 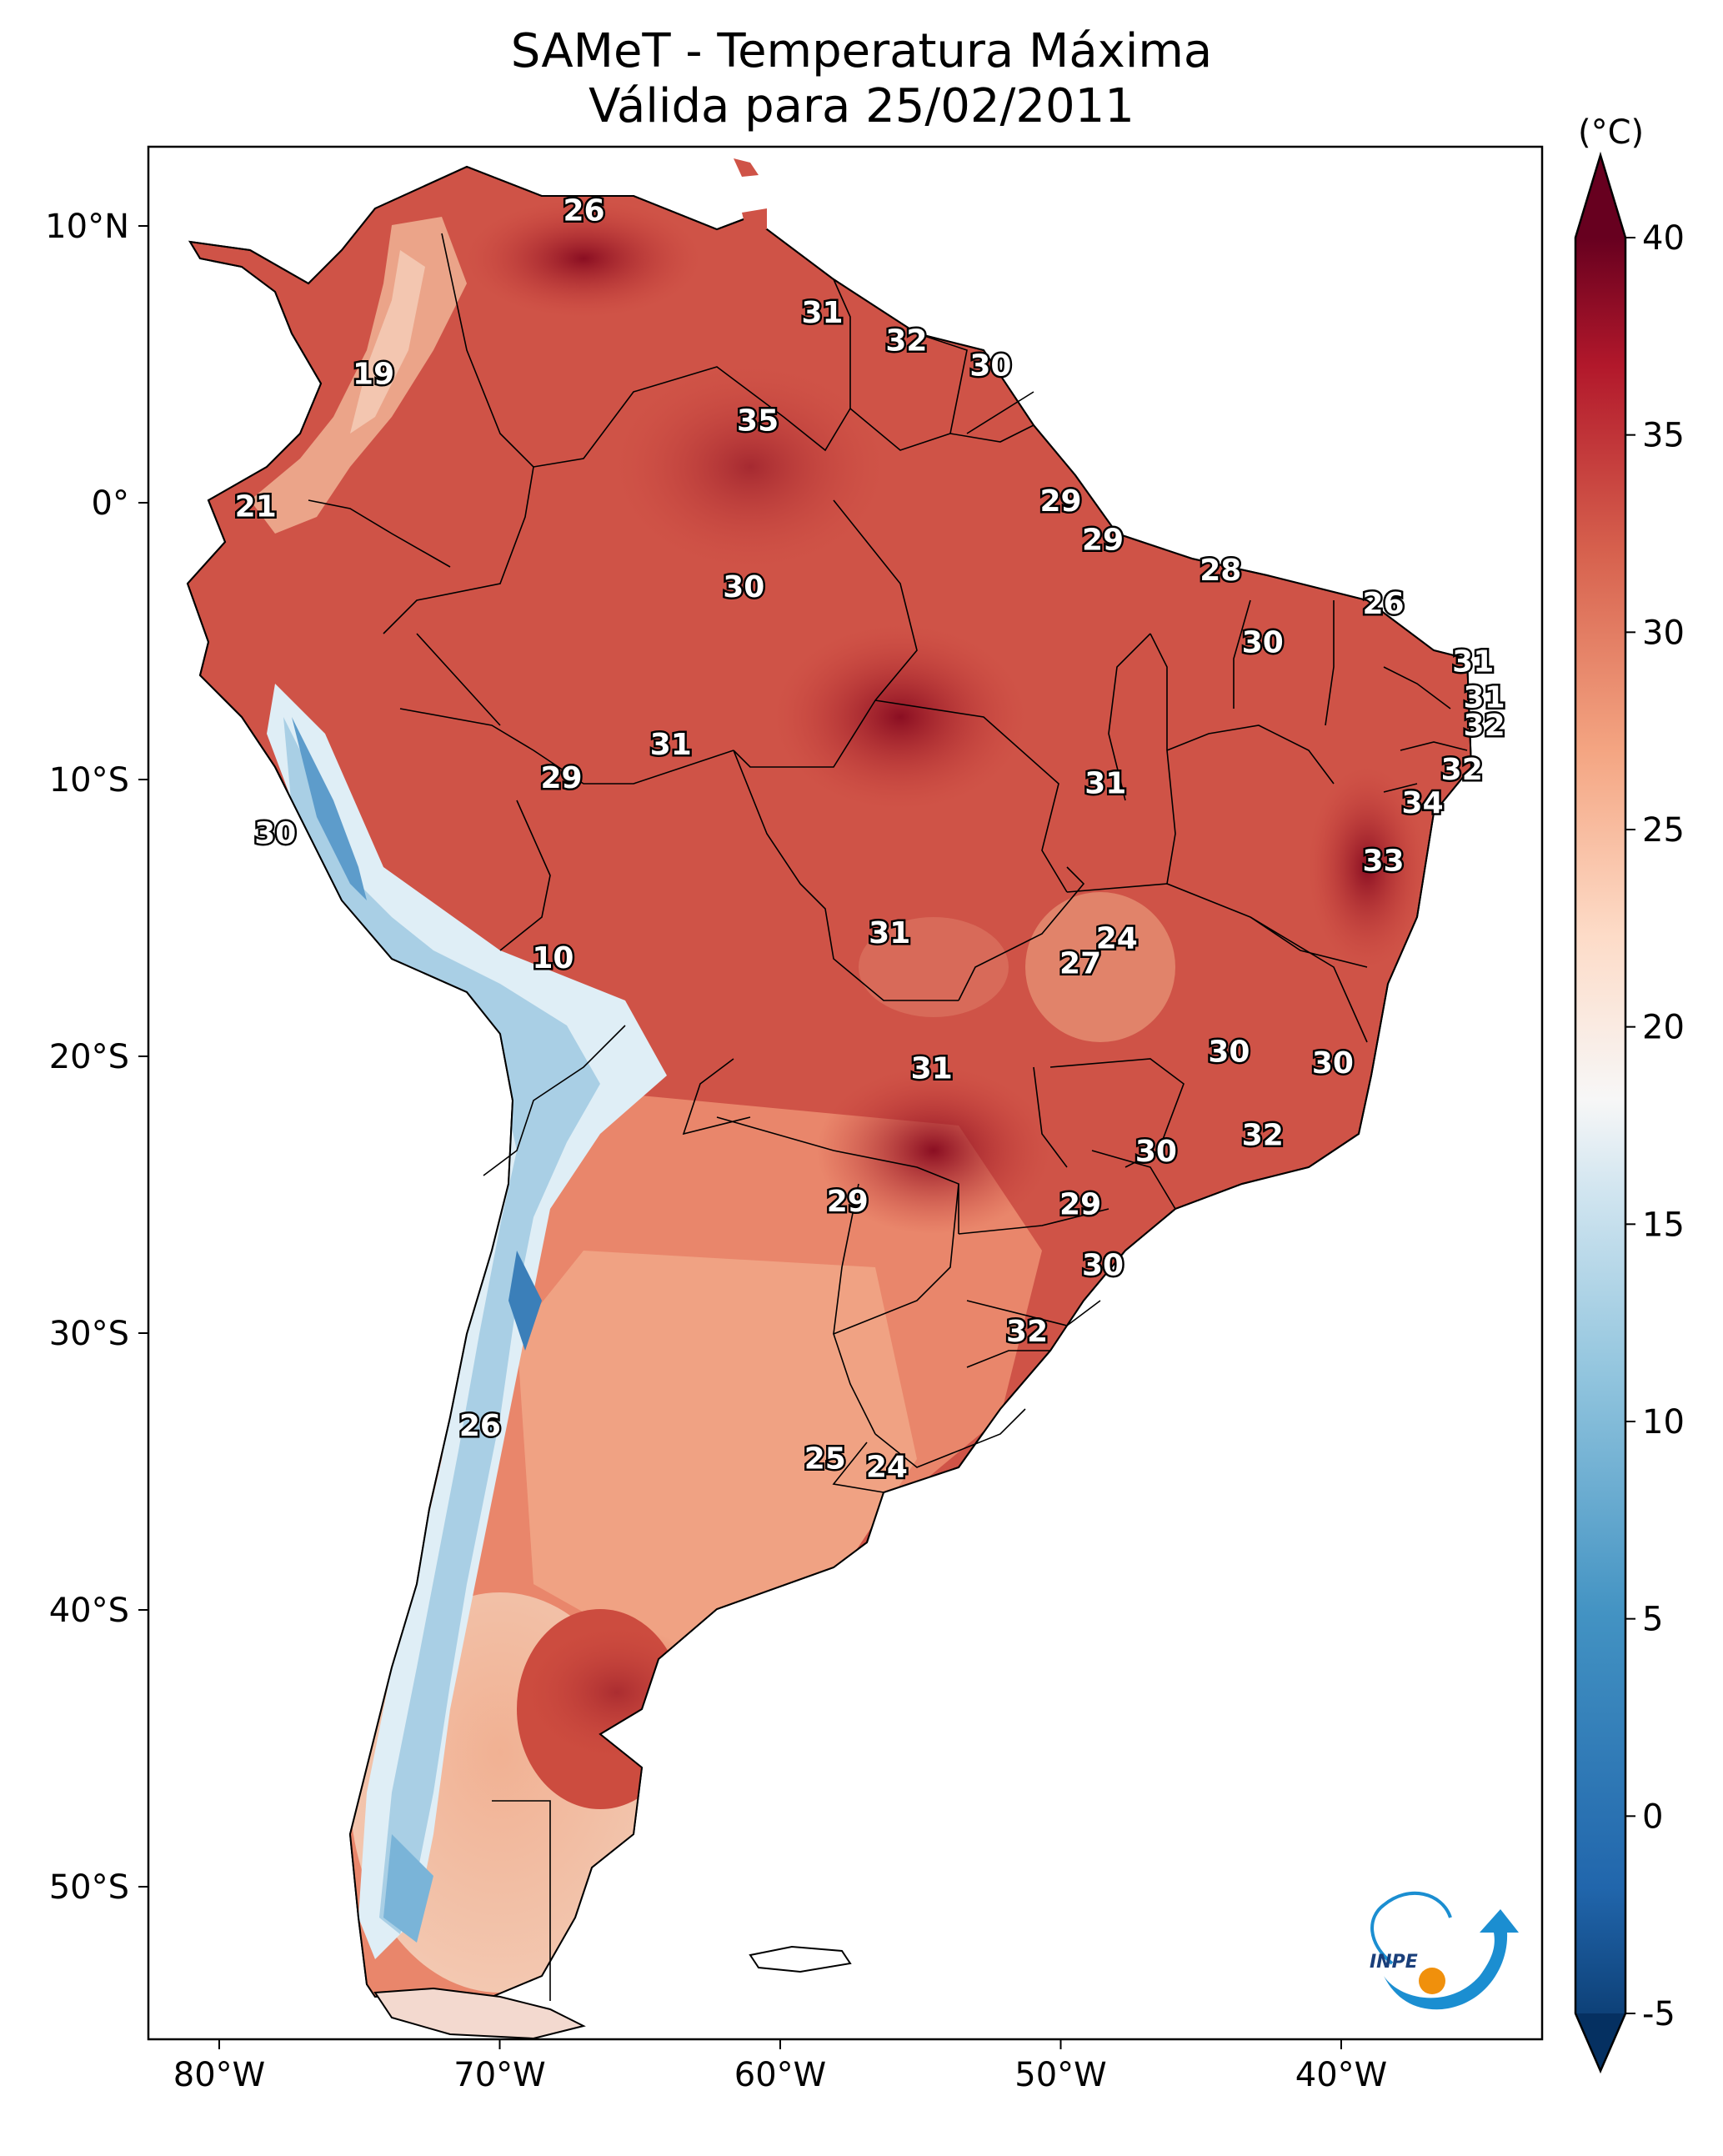 What do you see at coordinates (87, 227) in the screenshot?
I see `lat-tick-label: 10°N` at bounding box center [87, 227].